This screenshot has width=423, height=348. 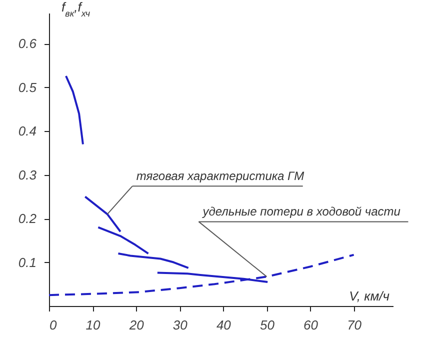 What do you see at coordinates (28, 174) in the screenshot?
I see `y-tick-label: 0.3` at bounding box center [28, 174].